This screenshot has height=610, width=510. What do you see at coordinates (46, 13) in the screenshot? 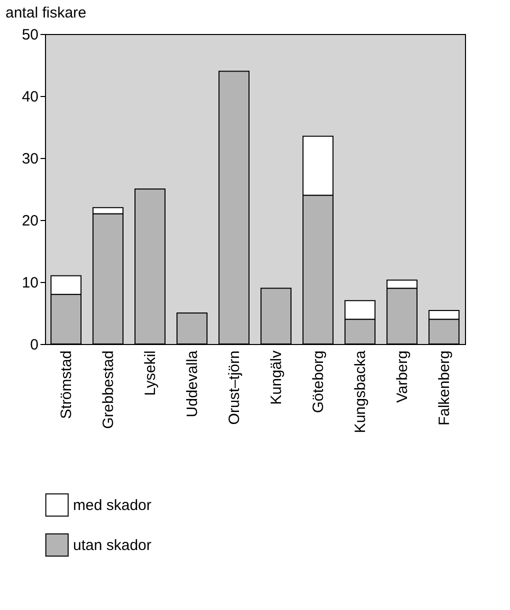
I see `y-axis-title: antal fiskare` at bounding box center [46, 13].